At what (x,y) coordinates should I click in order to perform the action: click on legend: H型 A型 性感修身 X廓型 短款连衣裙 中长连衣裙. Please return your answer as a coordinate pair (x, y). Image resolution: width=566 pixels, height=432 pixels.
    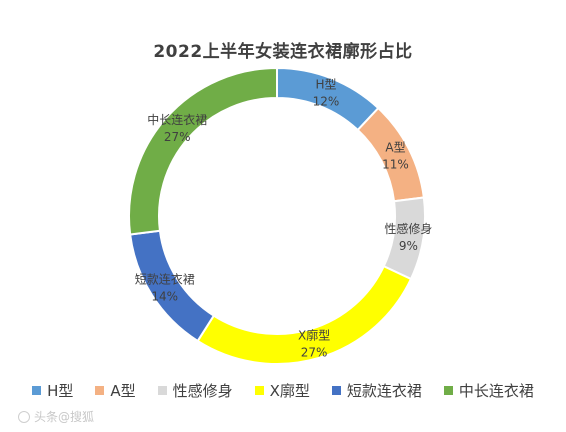
    Looking at the image, I should click on (283, 390).